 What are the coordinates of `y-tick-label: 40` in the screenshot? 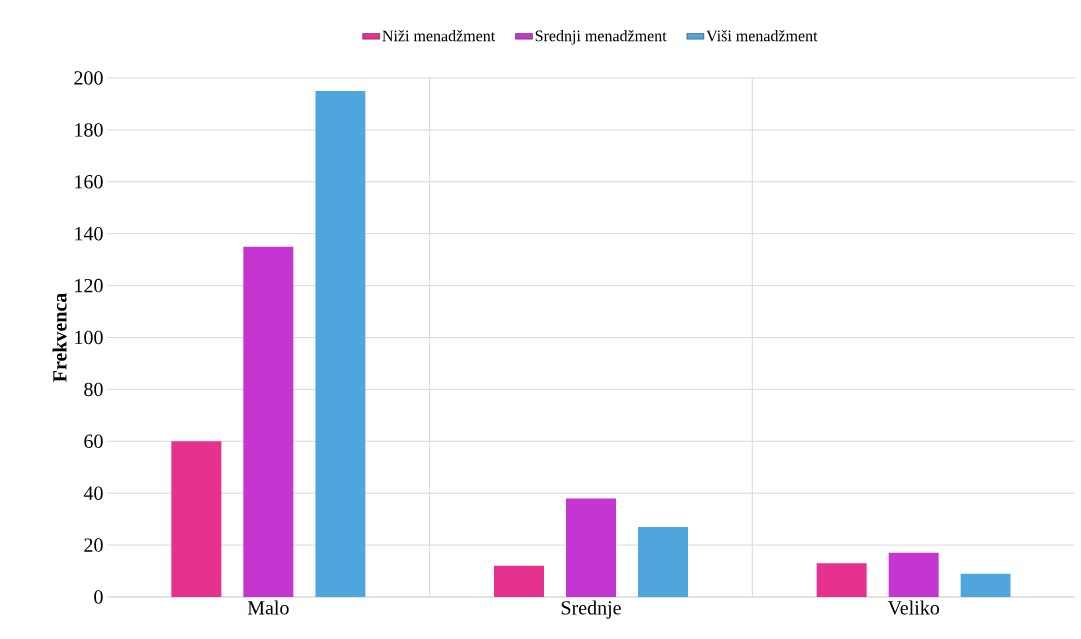 It's located at (93, 493).